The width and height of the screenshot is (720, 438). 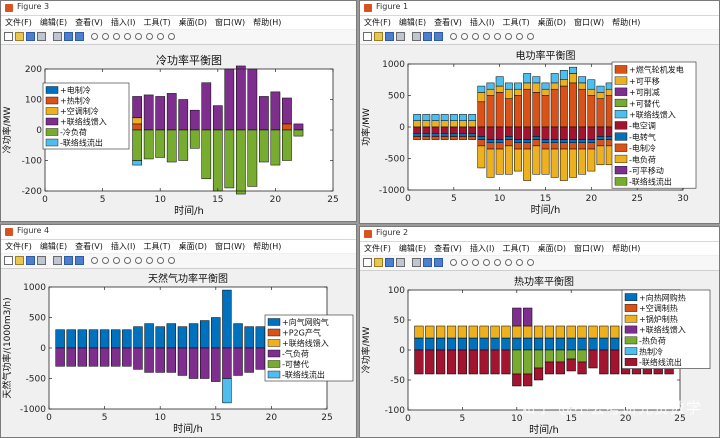 What do you see at coordinates (178, 232) in the screenshot?
I see `title-bar: Figure 4` at bounding box center [178, 232].